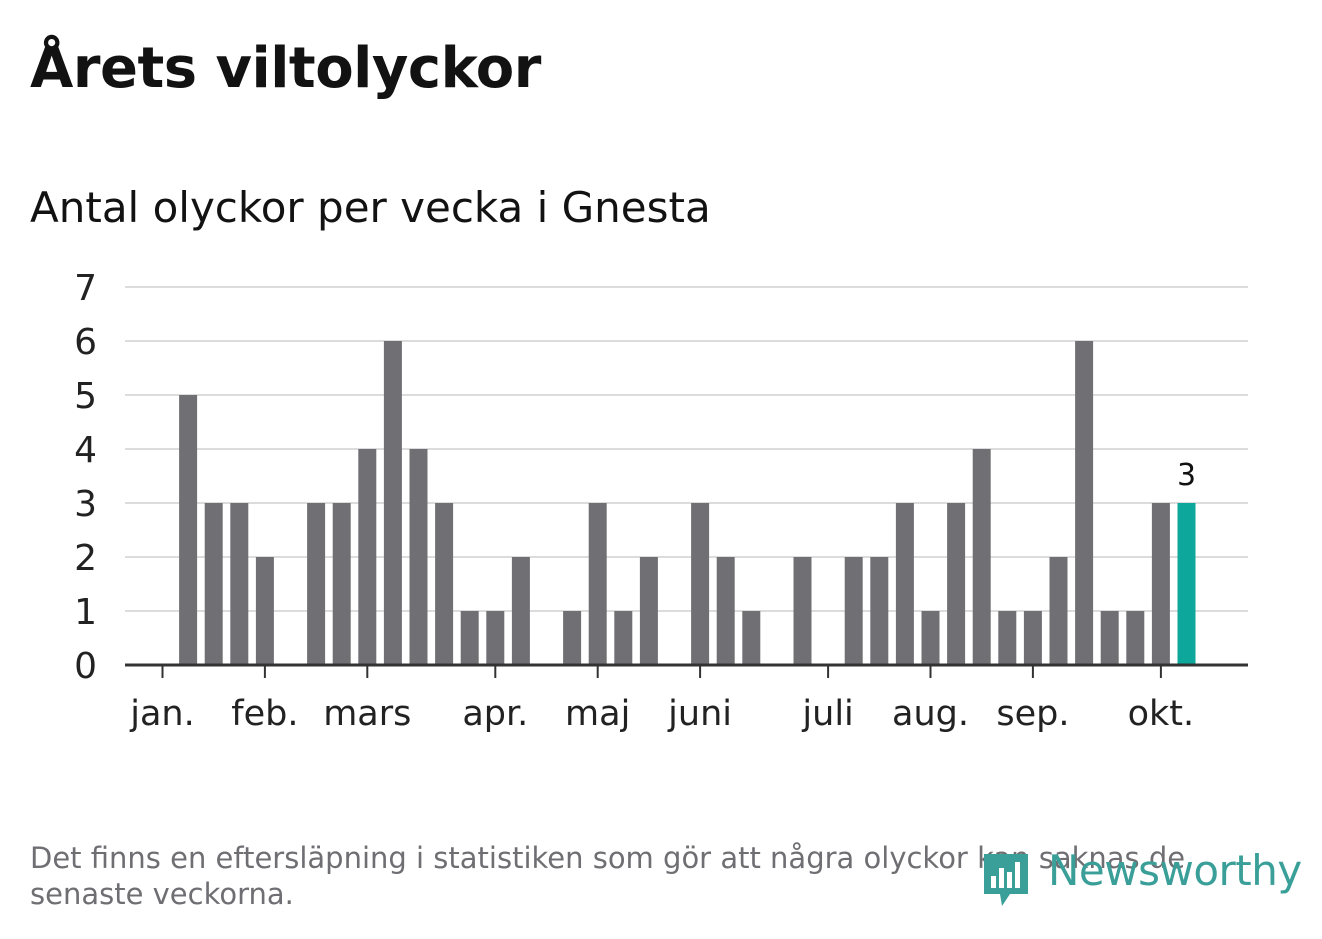 The width and height of the screenshot is (1322, 939). What do you see at coordinates (161, 714) in the screenshot?
I see `x-tick-label: jan.` at bounding box center [161, 714].